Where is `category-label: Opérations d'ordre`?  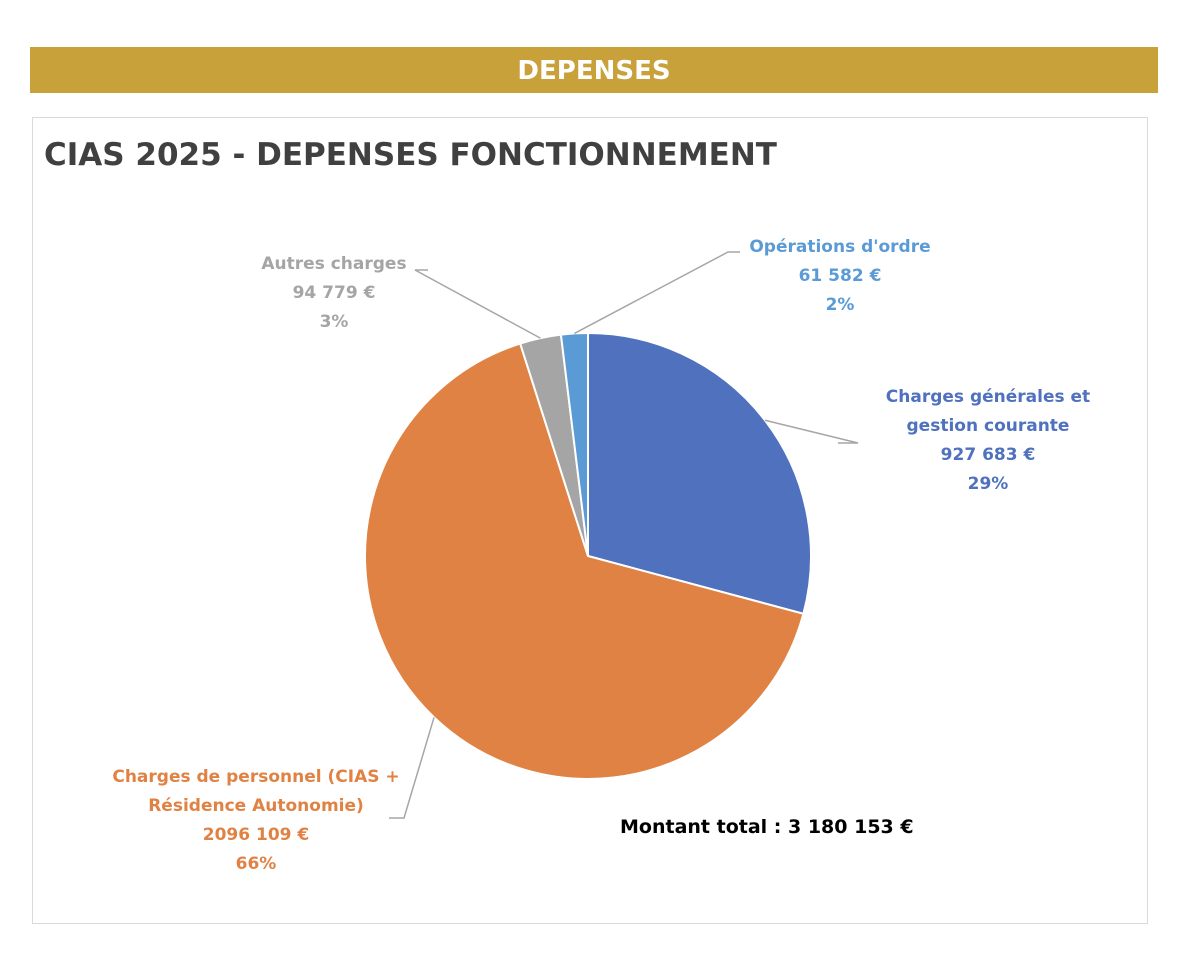 category-label: Opérations d'ordre is located at coordinates (839, 247).